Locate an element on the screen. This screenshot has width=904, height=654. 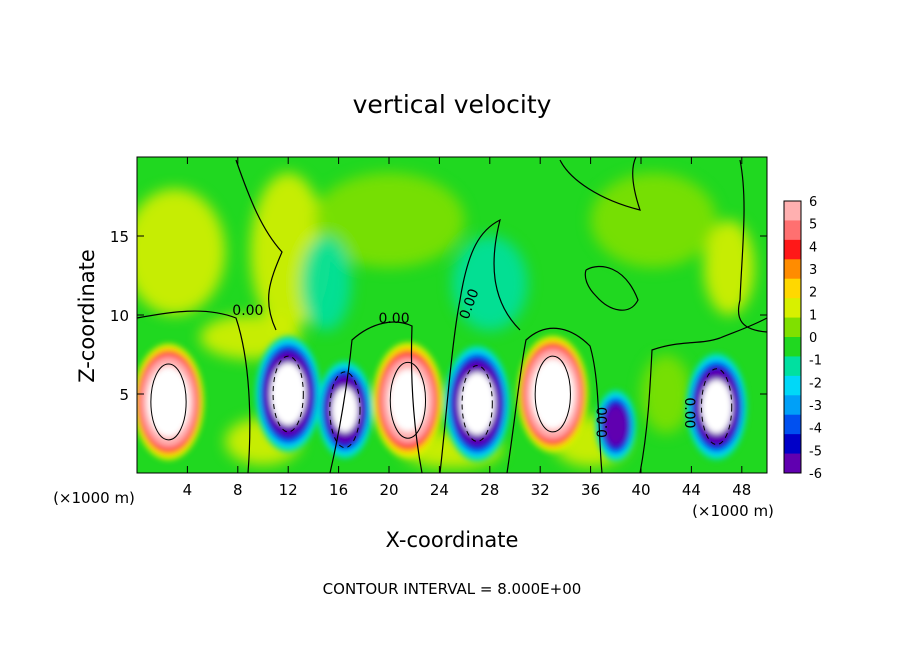
colorbar-frame is located at coordinates (792, 337).